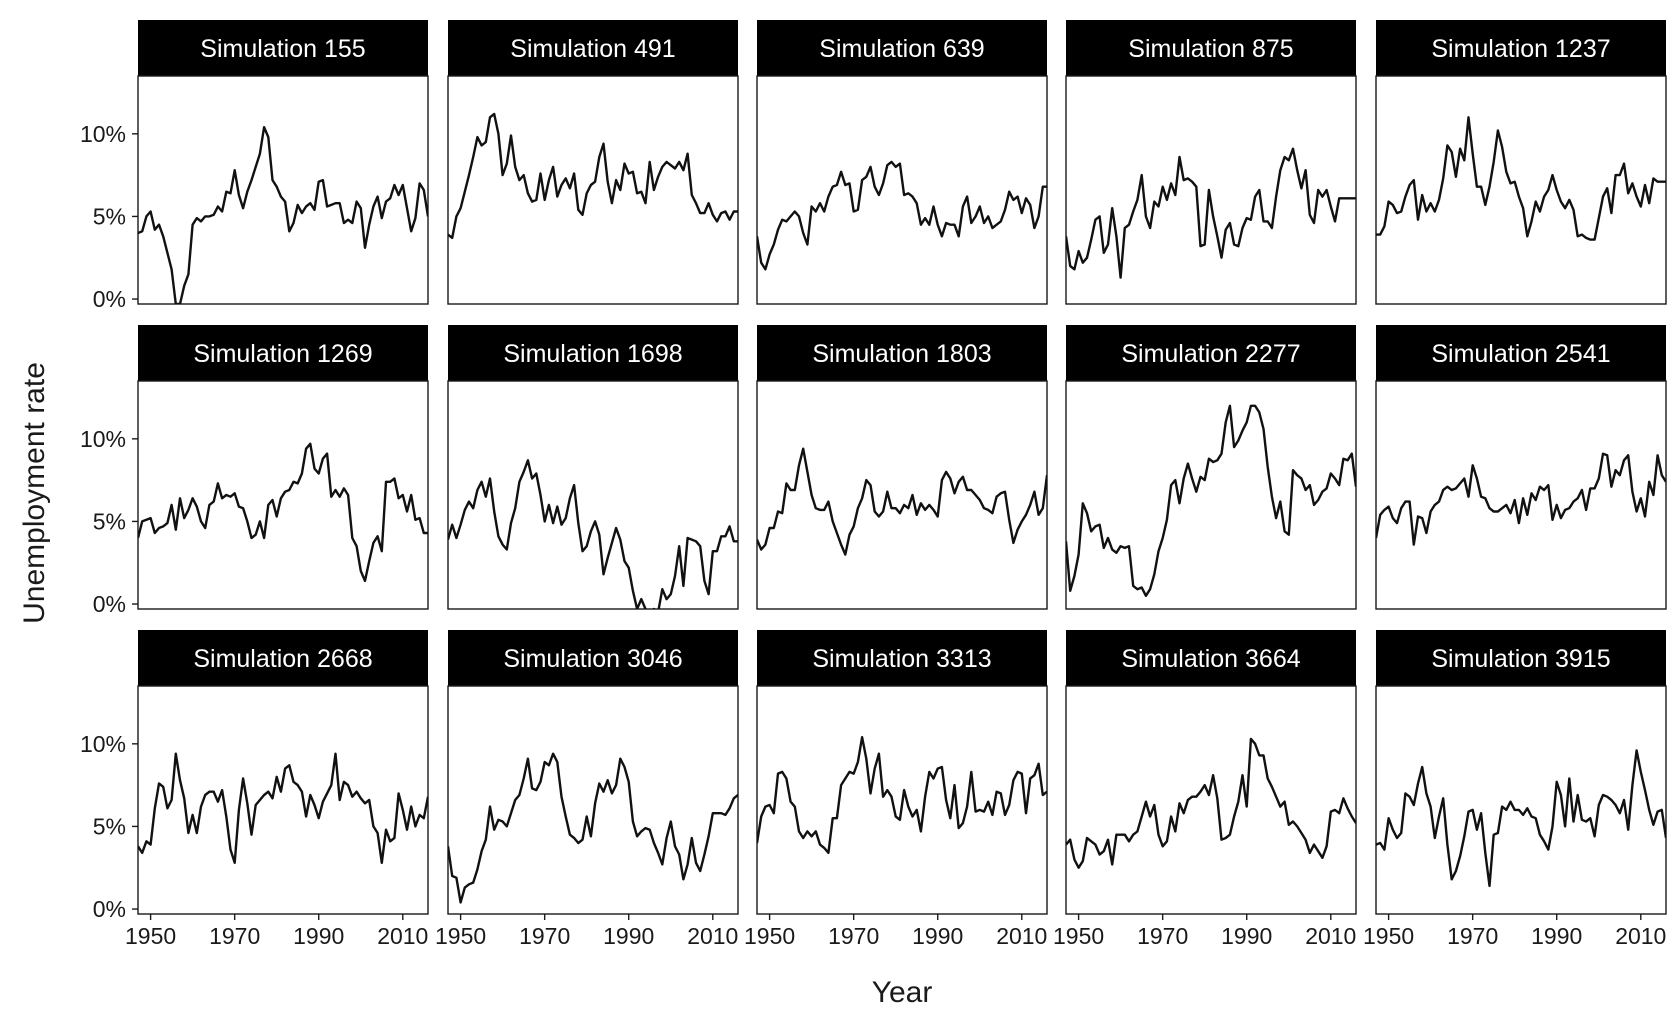 The height and width of the screenshot is (1020, 1680). I want to click on facet-panel: Simulation 2668 0% 5% 10% 1950 1970 1990 2010, so click(254, 789).